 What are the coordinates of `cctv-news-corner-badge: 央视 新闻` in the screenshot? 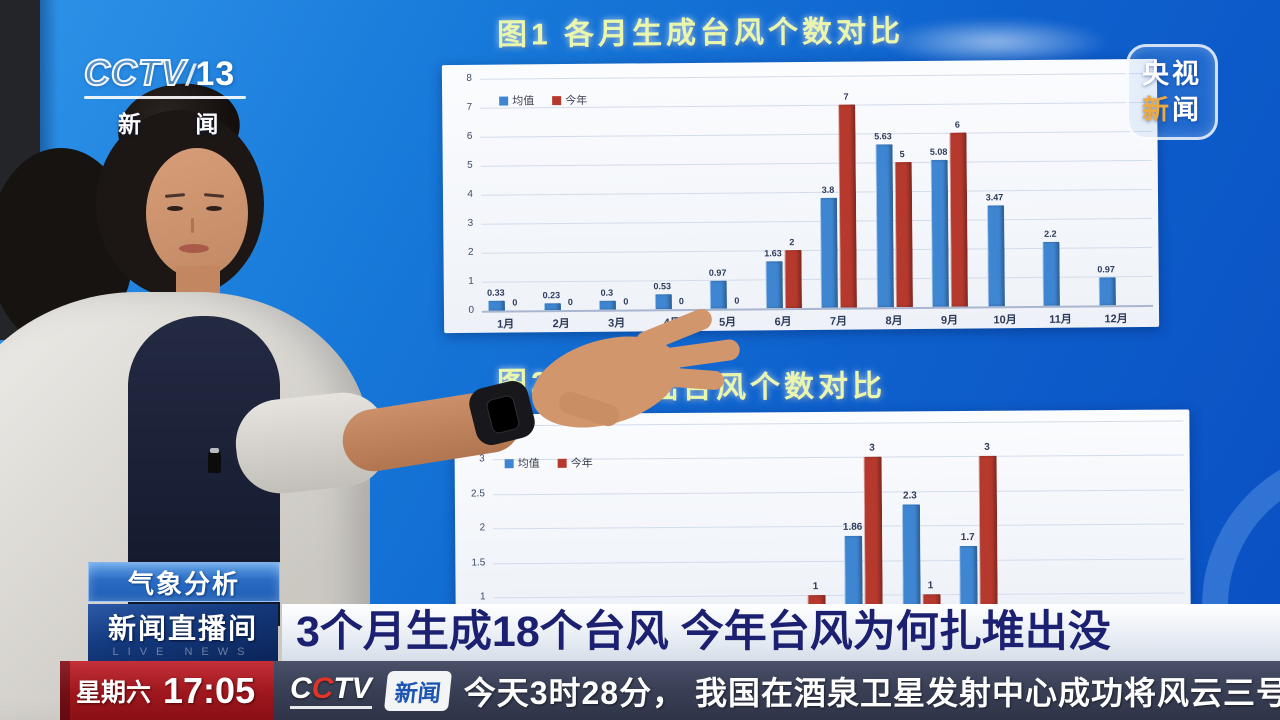 It's located at (1172, 92).